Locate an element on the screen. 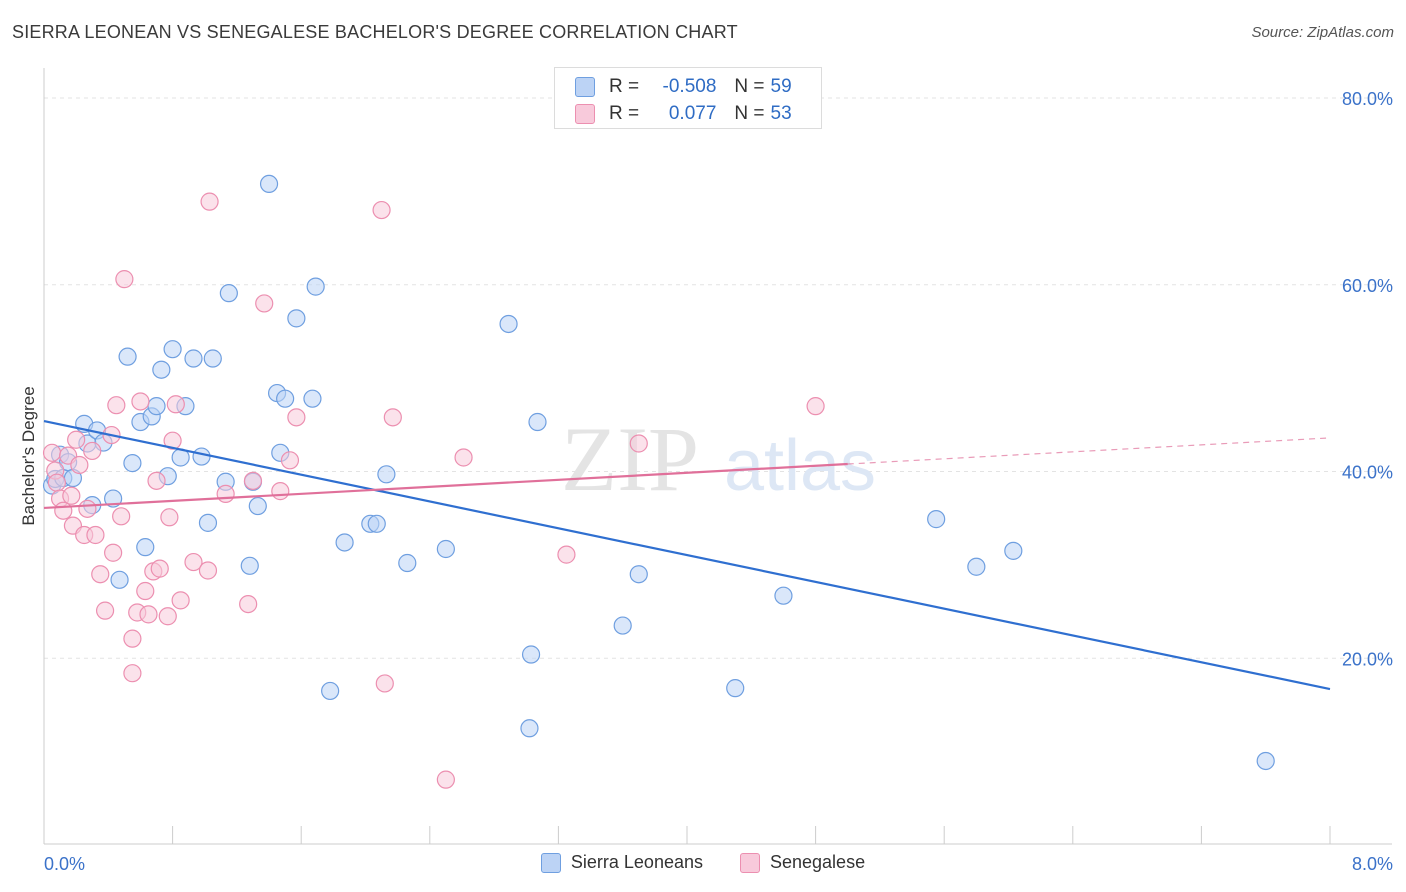  legend-item-sierra-leoneans: Sierra Leoneans is located at coordinates (621, 862).